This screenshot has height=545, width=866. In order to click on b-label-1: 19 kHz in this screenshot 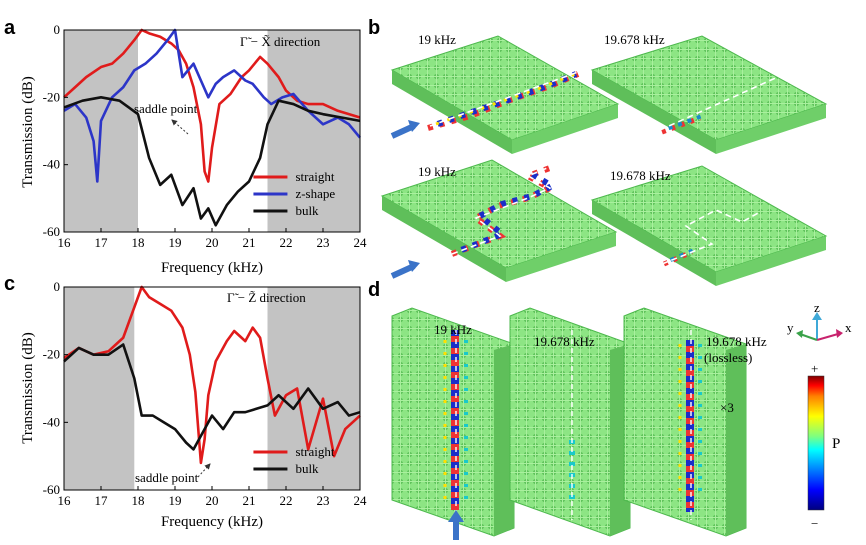, I will do `click(437, 39)`.